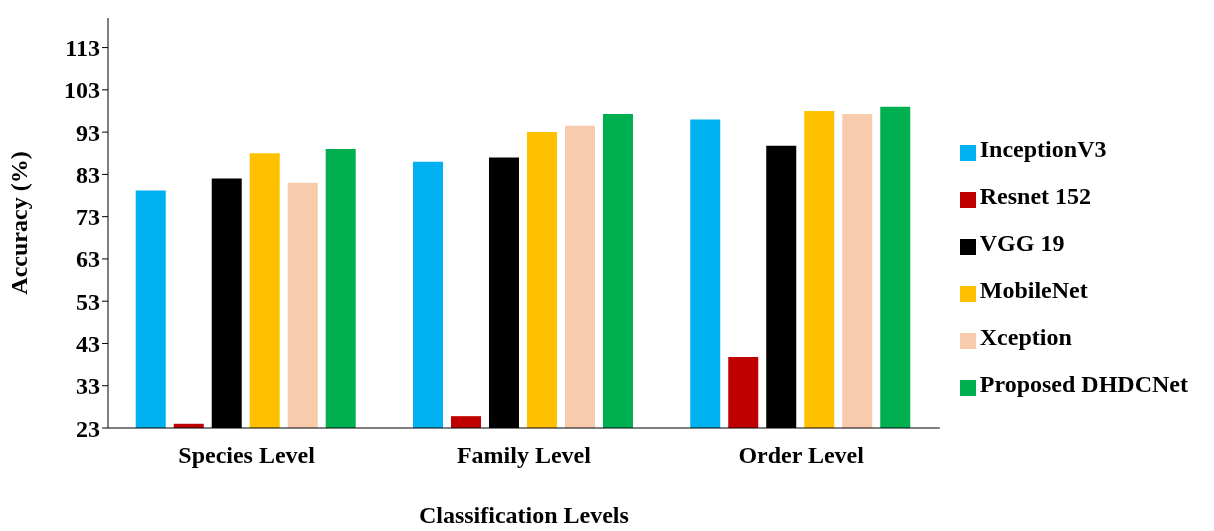  Describe the element at coordinates (88, 343) in the screenshot. I see `y-tick-label: 43` at that location.